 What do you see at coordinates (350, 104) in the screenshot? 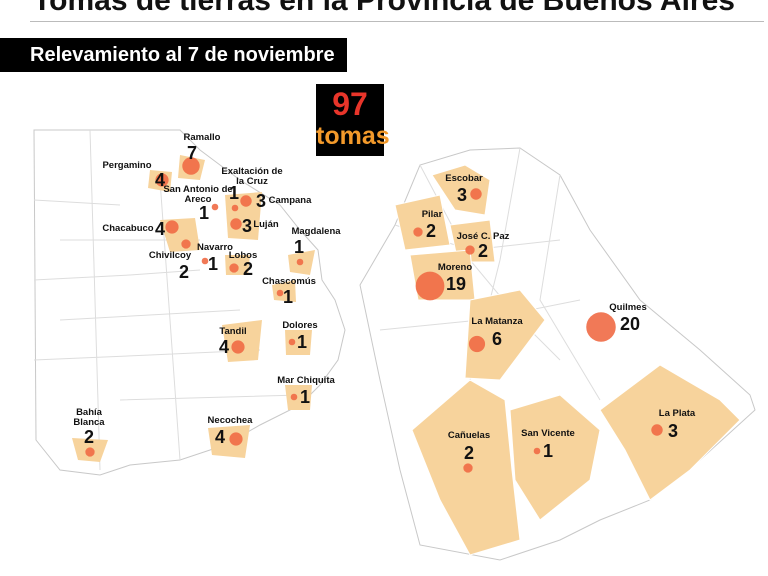
I see `total-value: 97` at bounding box center [350, 104].